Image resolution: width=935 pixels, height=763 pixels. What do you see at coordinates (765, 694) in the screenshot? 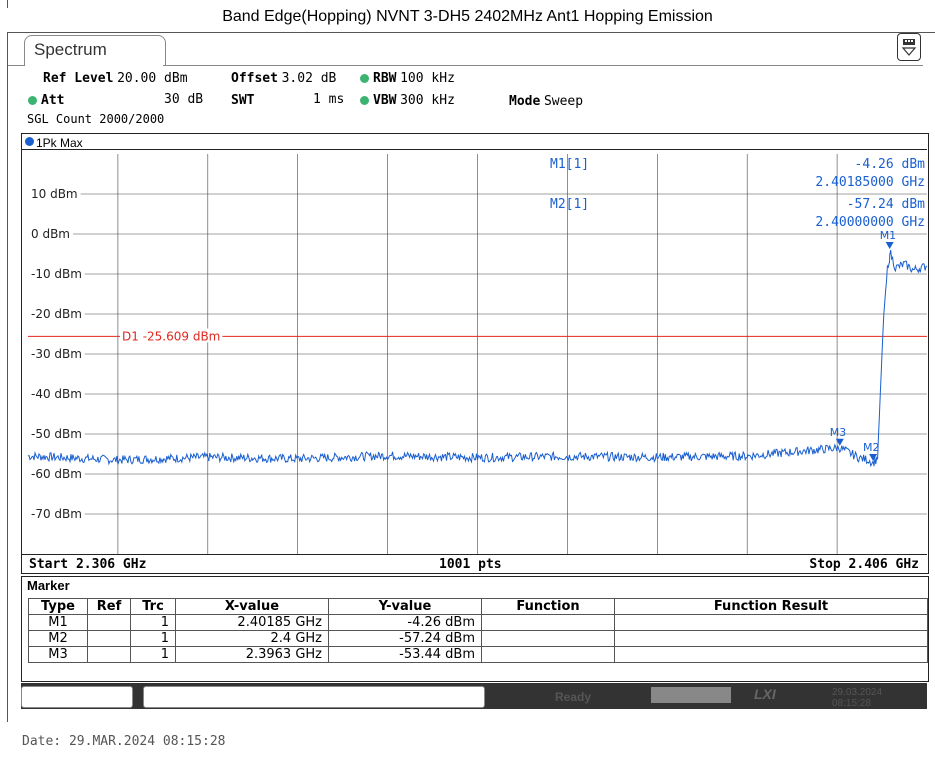
I see `lxi-logo-icon: LXI` at bounding box center [765, 694].